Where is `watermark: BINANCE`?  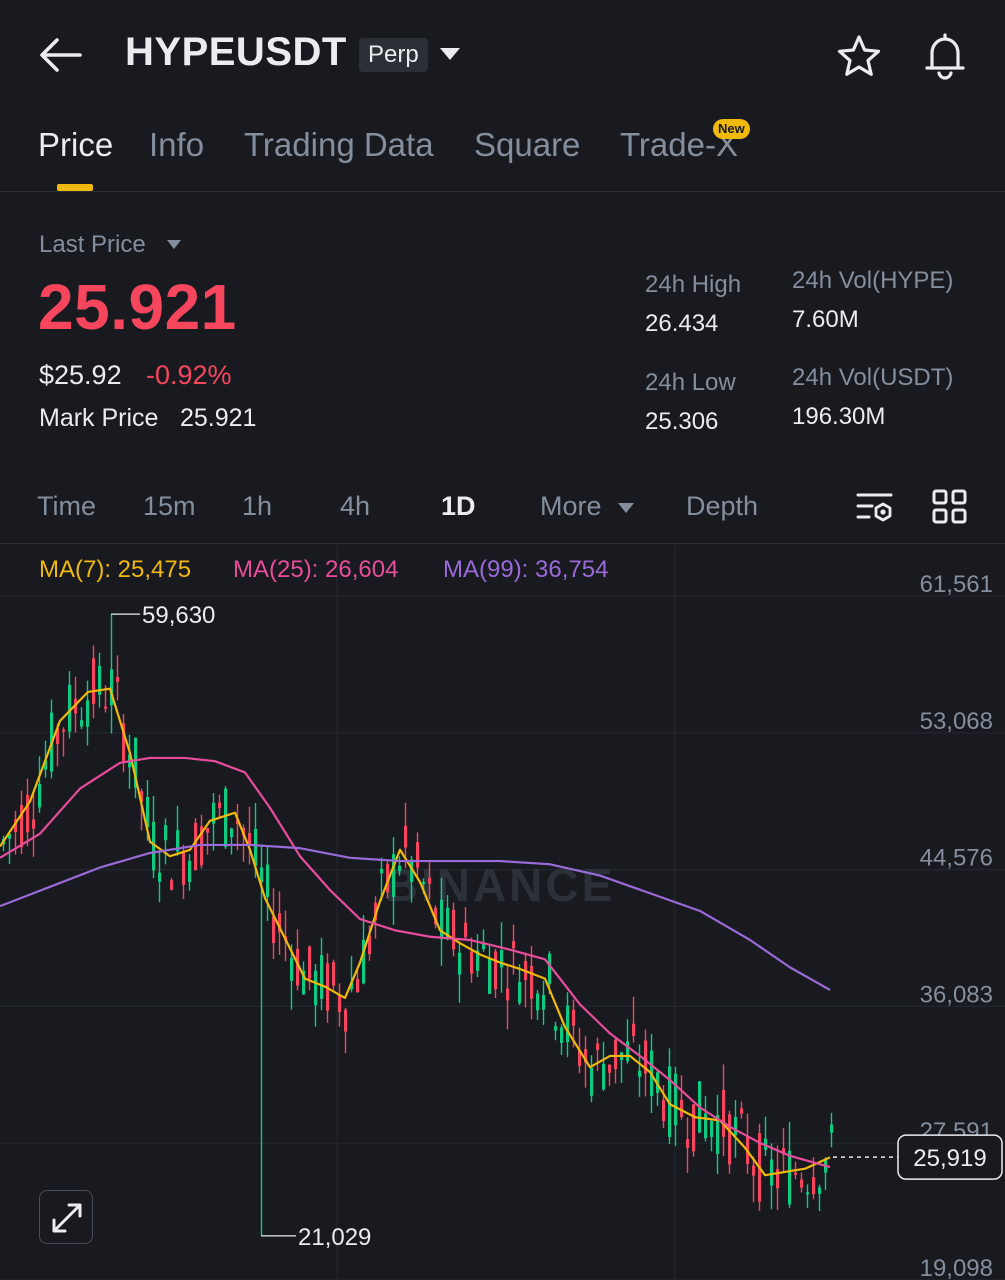
watermark: BINANCE is located at coordinates (500, 885).